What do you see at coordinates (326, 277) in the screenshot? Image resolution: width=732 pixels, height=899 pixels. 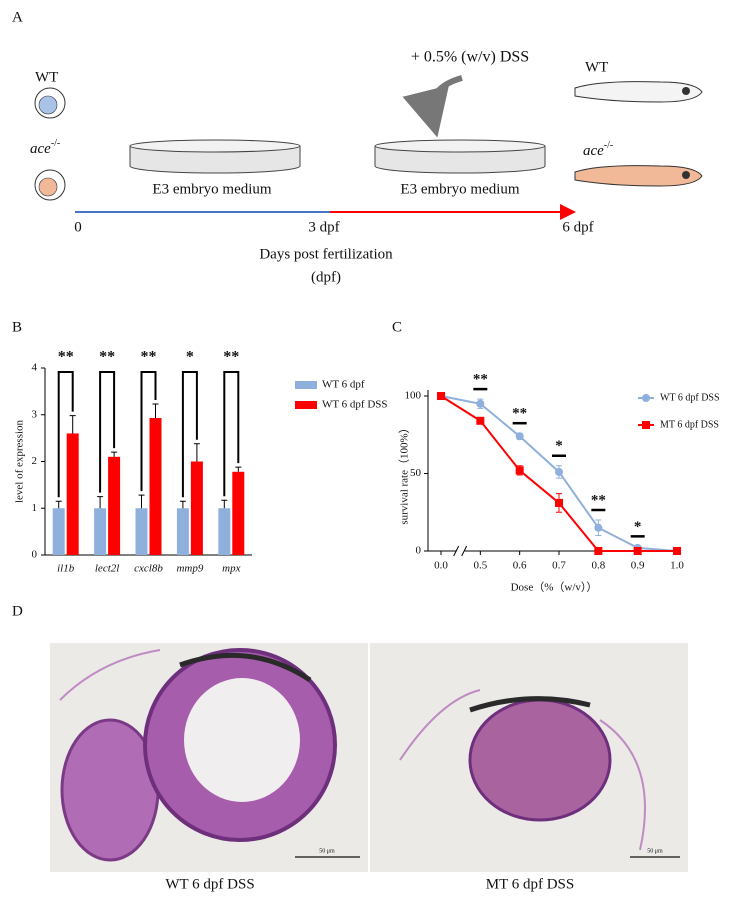 I see `timeline-unit: (dpf)` at bounding box center [326, 277].